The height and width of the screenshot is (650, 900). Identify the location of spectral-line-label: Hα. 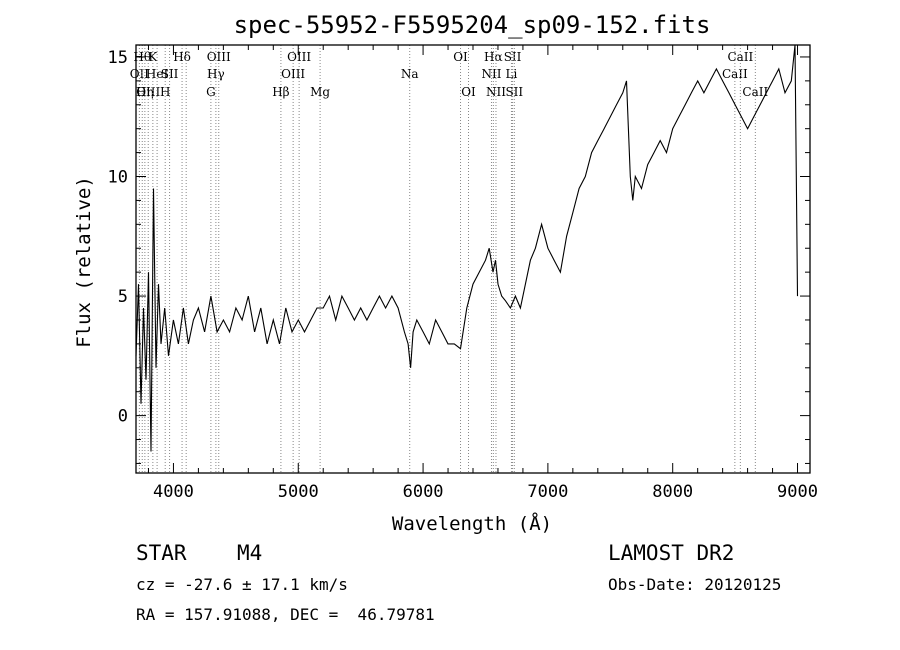
(493, 57).